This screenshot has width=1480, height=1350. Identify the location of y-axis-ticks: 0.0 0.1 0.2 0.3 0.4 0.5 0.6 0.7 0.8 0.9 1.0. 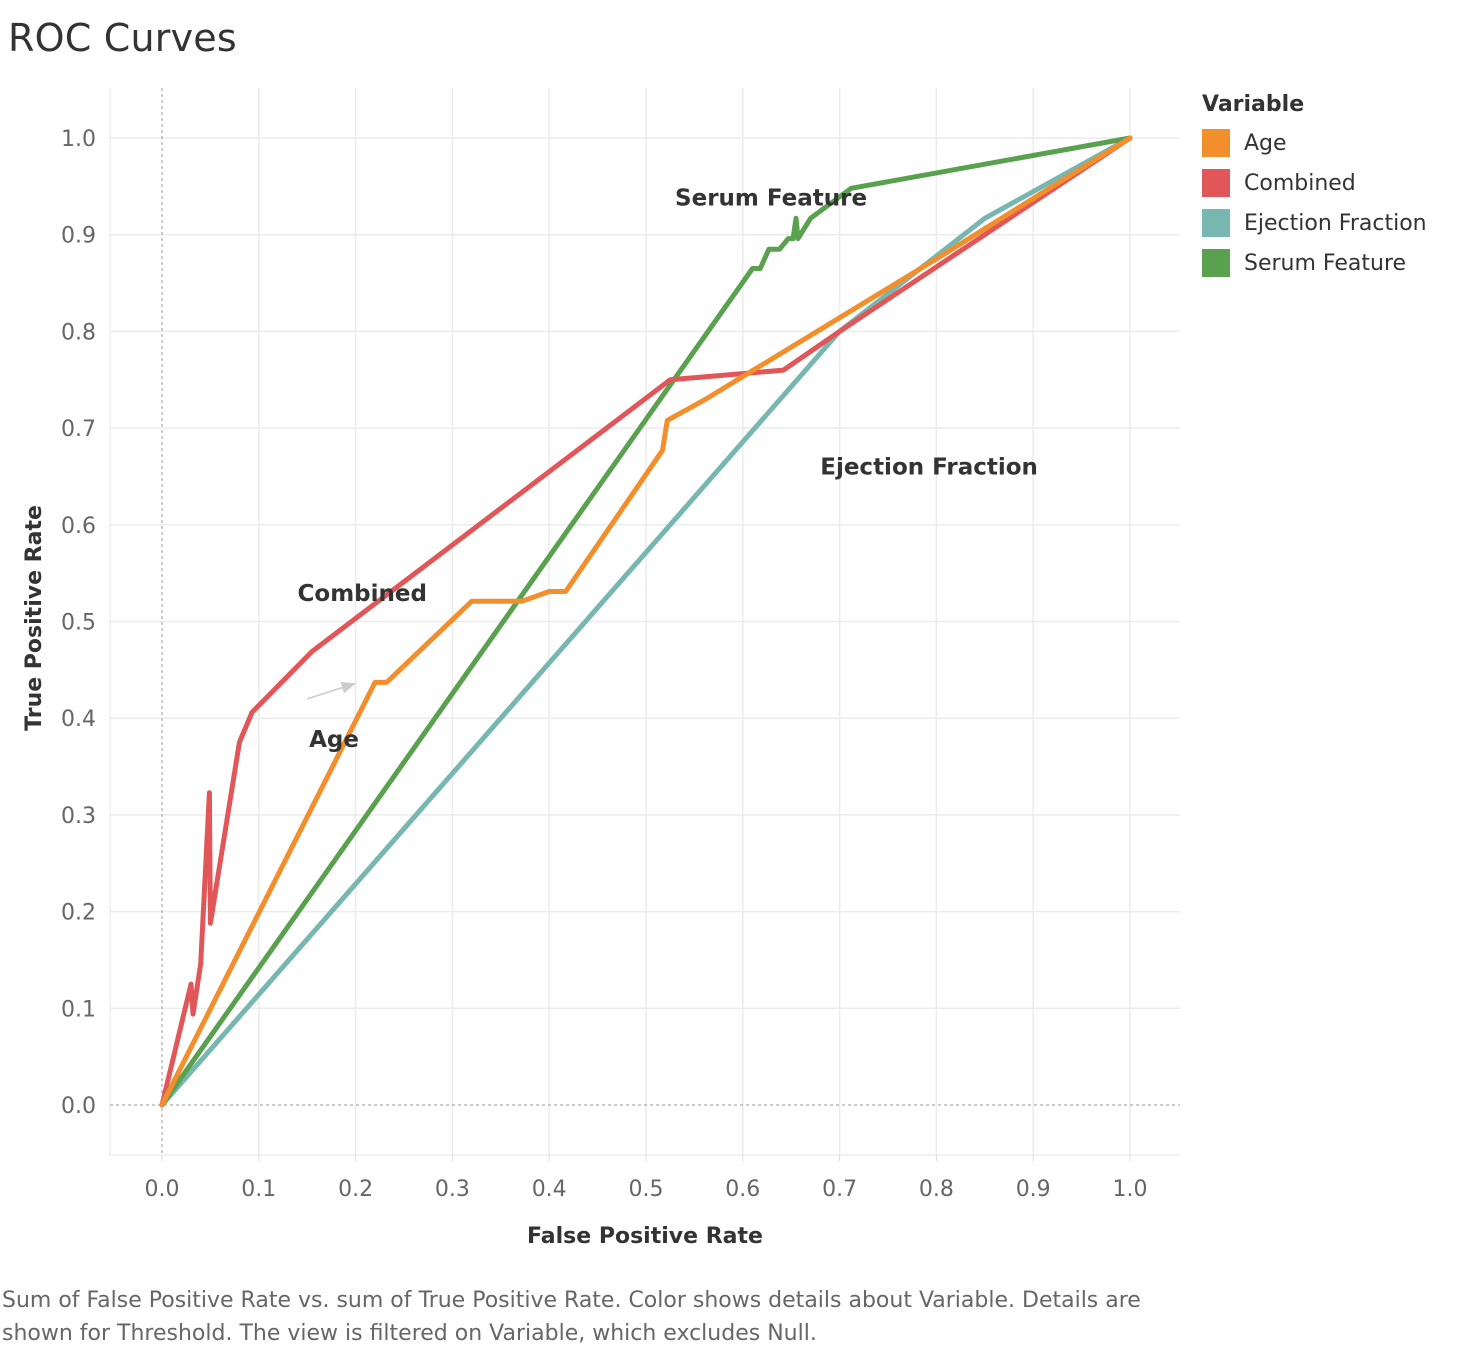
(78, 623).